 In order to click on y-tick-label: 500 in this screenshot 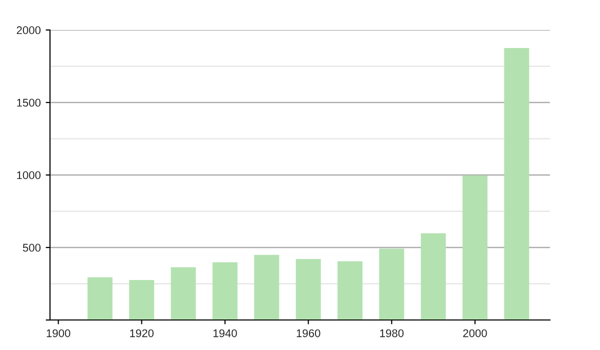, I will do `click(31, 248)`.